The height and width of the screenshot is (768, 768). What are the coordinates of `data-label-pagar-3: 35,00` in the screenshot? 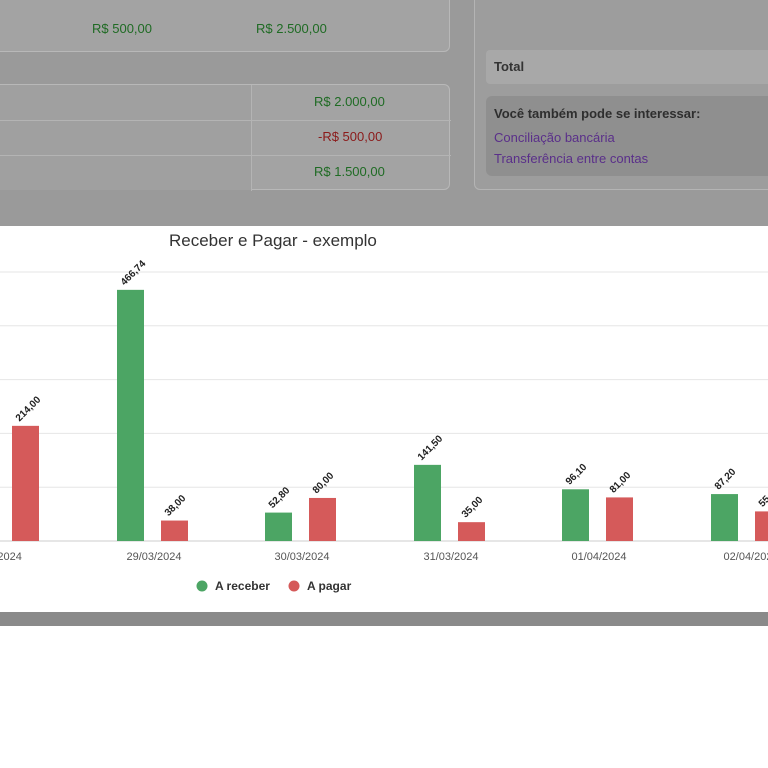 It's located at (473, 508).